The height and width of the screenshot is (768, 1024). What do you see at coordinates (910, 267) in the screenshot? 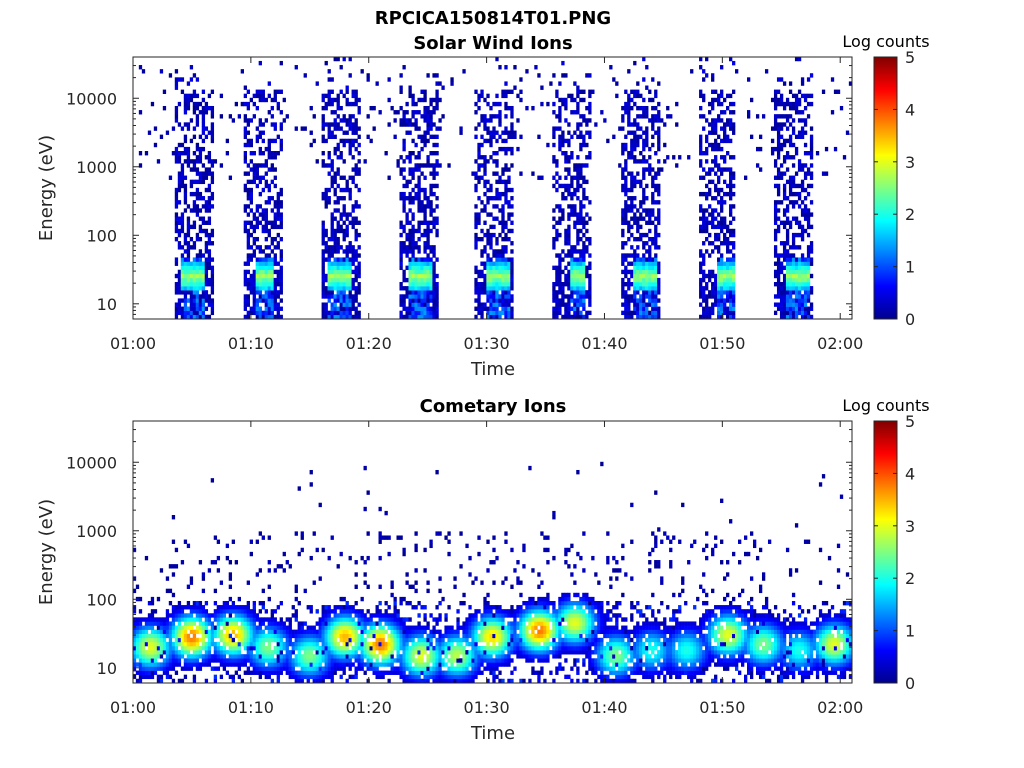
I see `colorbar-tick-label: 1` at bounding box center [910, 267].